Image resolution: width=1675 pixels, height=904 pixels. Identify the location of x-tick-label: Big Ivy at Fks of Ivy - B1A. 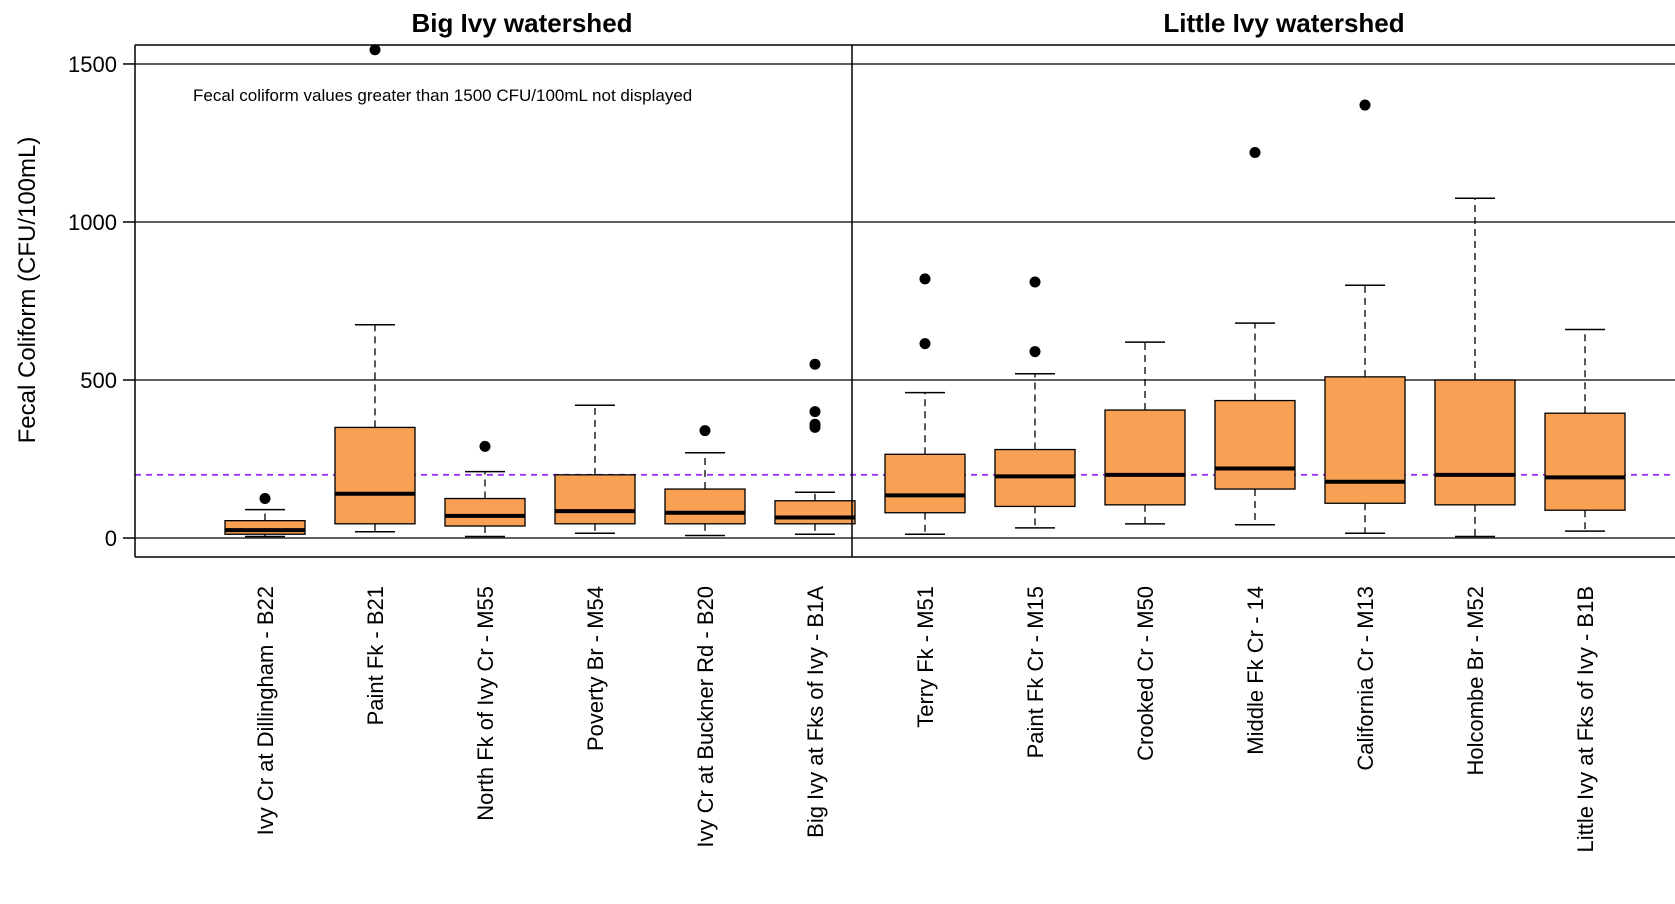
(815, 712).